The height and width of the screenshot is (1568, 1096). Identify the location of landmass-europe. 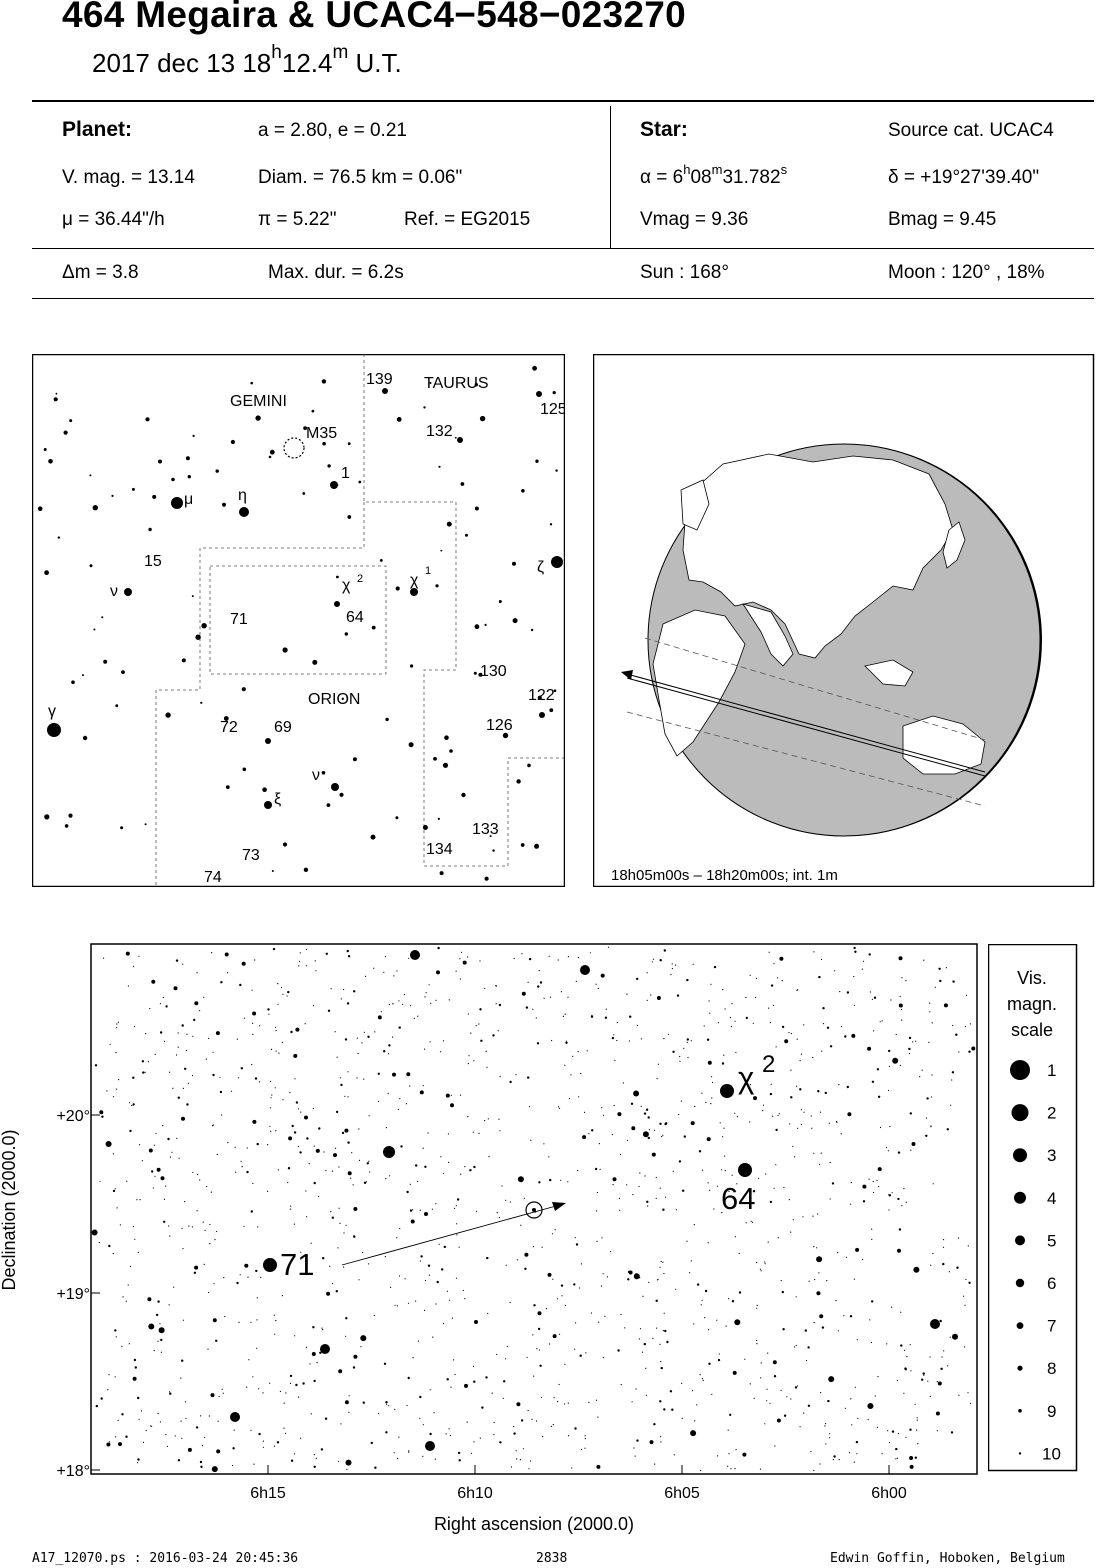
(695, 505).